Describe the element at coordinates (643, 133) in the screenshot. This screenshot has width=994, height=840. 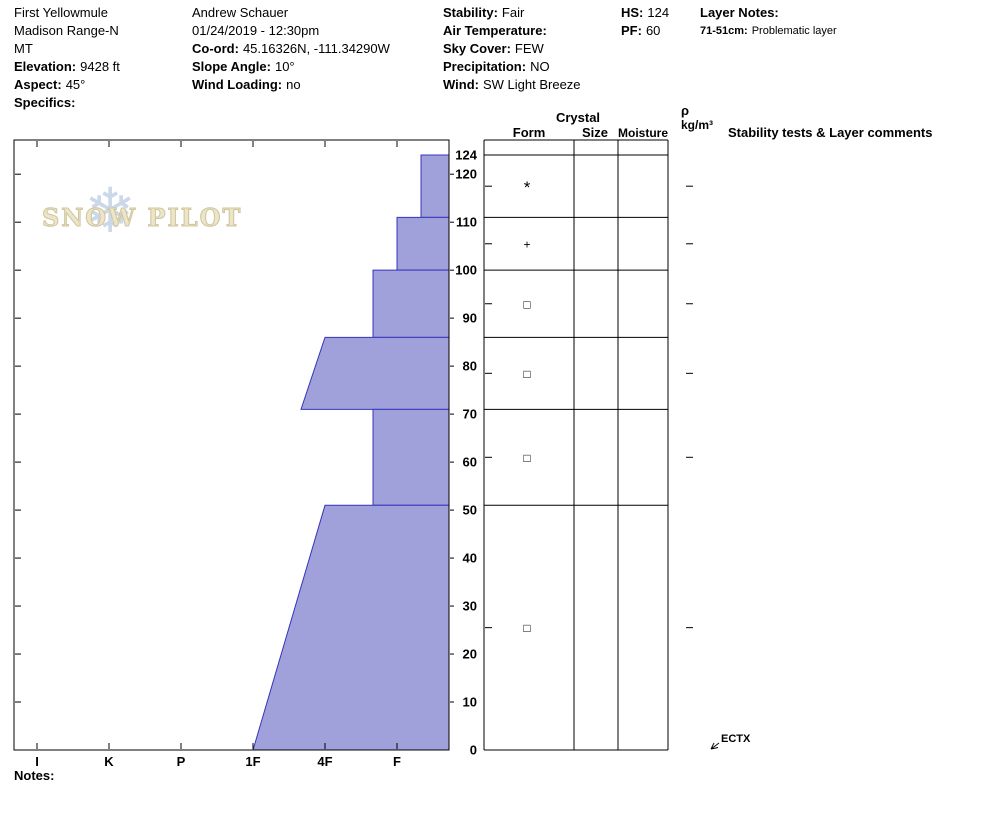
I see `moisture-column-header: Moisture` at that location.